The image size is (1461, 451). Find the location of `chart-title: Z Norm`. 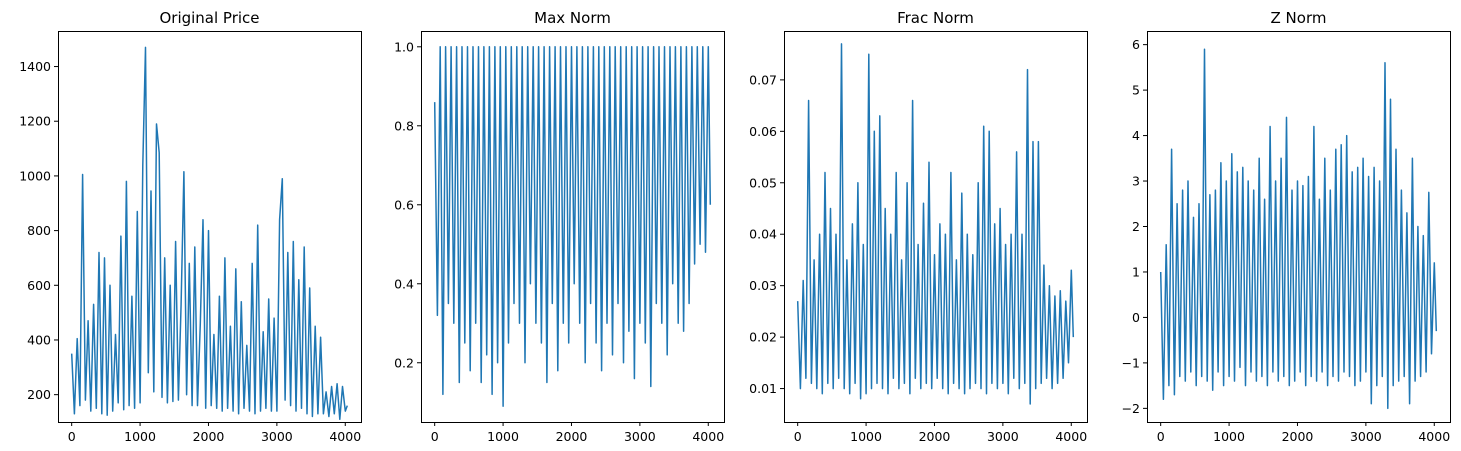

chart-title: Z Norm is located at coordinates (1299, 18).